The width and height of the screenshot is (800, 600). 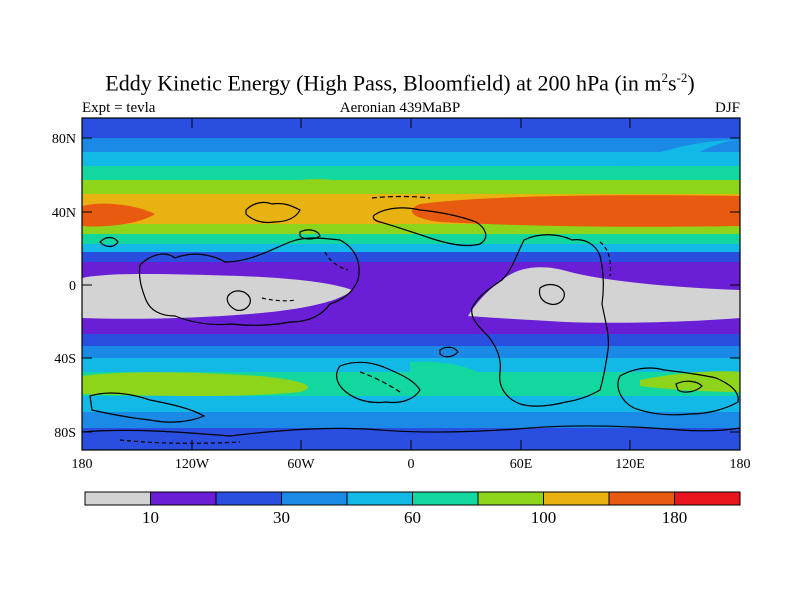 I want to click on continent-east, so click(x=540, y=320).